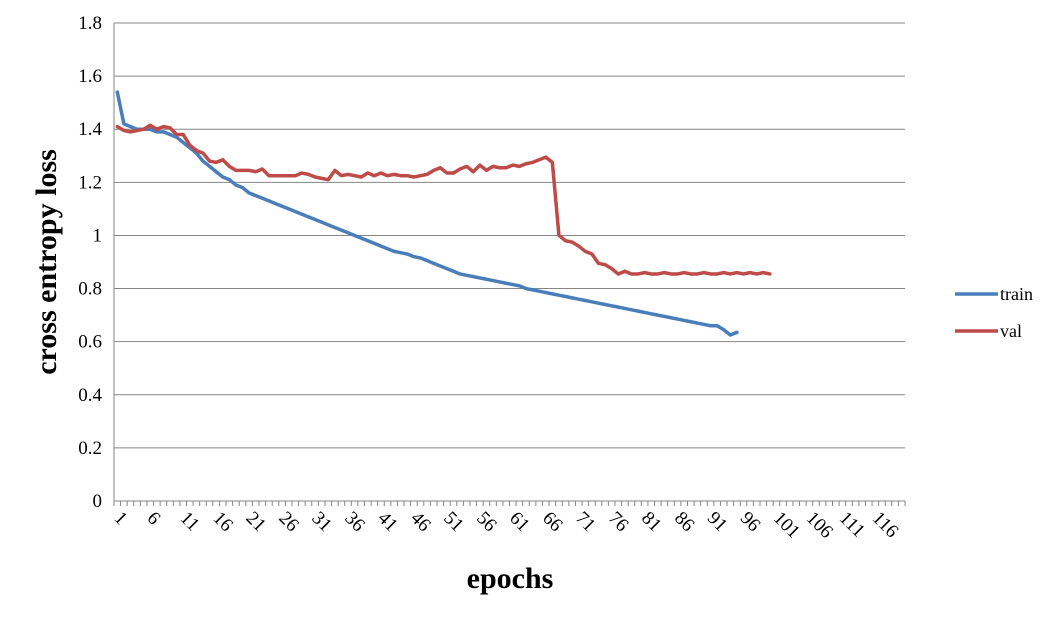 The width and height of the screenshot is (1060, 622). I want to click on x-tick-label: 81, so click(651, 522).